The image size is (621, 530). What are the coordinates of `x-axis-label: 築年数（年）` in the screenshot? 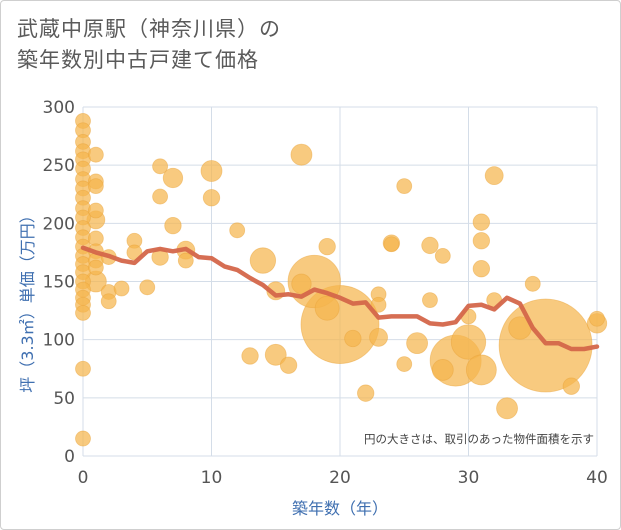 It's located at (340, 508).